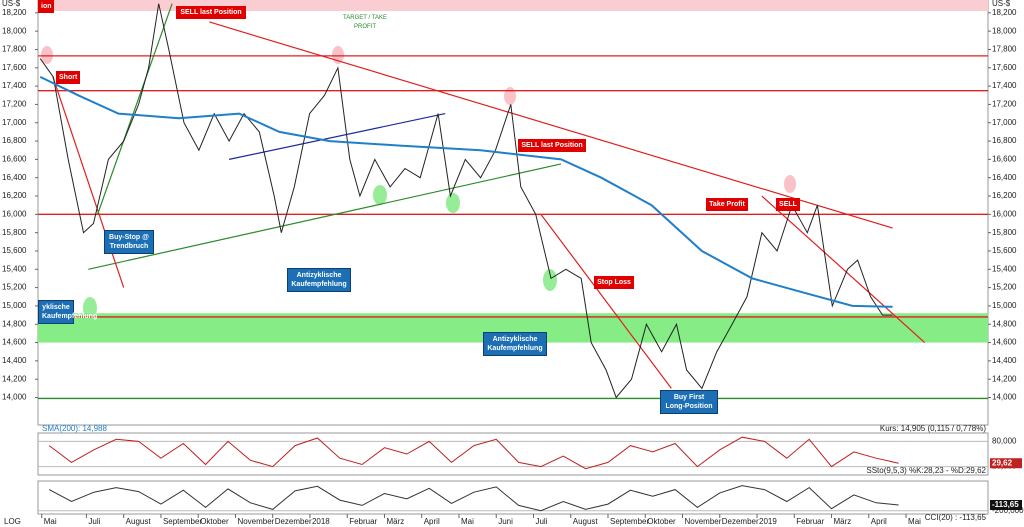 The width and height of the screenshot is (1024, 527). I want to click on annotation: Buy-Stop @ Trendbruch, so click(129, 242).